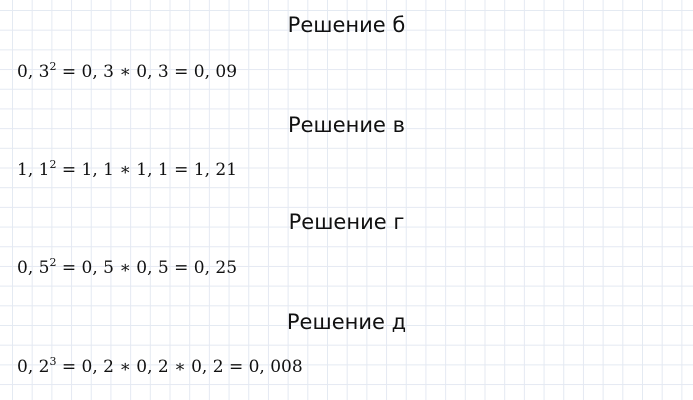 The height and width of the screenshot is (400, 693). What do you see at coordinates (346, 322) in the screenshot?
I see `section-title: Решение д` at bounding box center [346, 322].